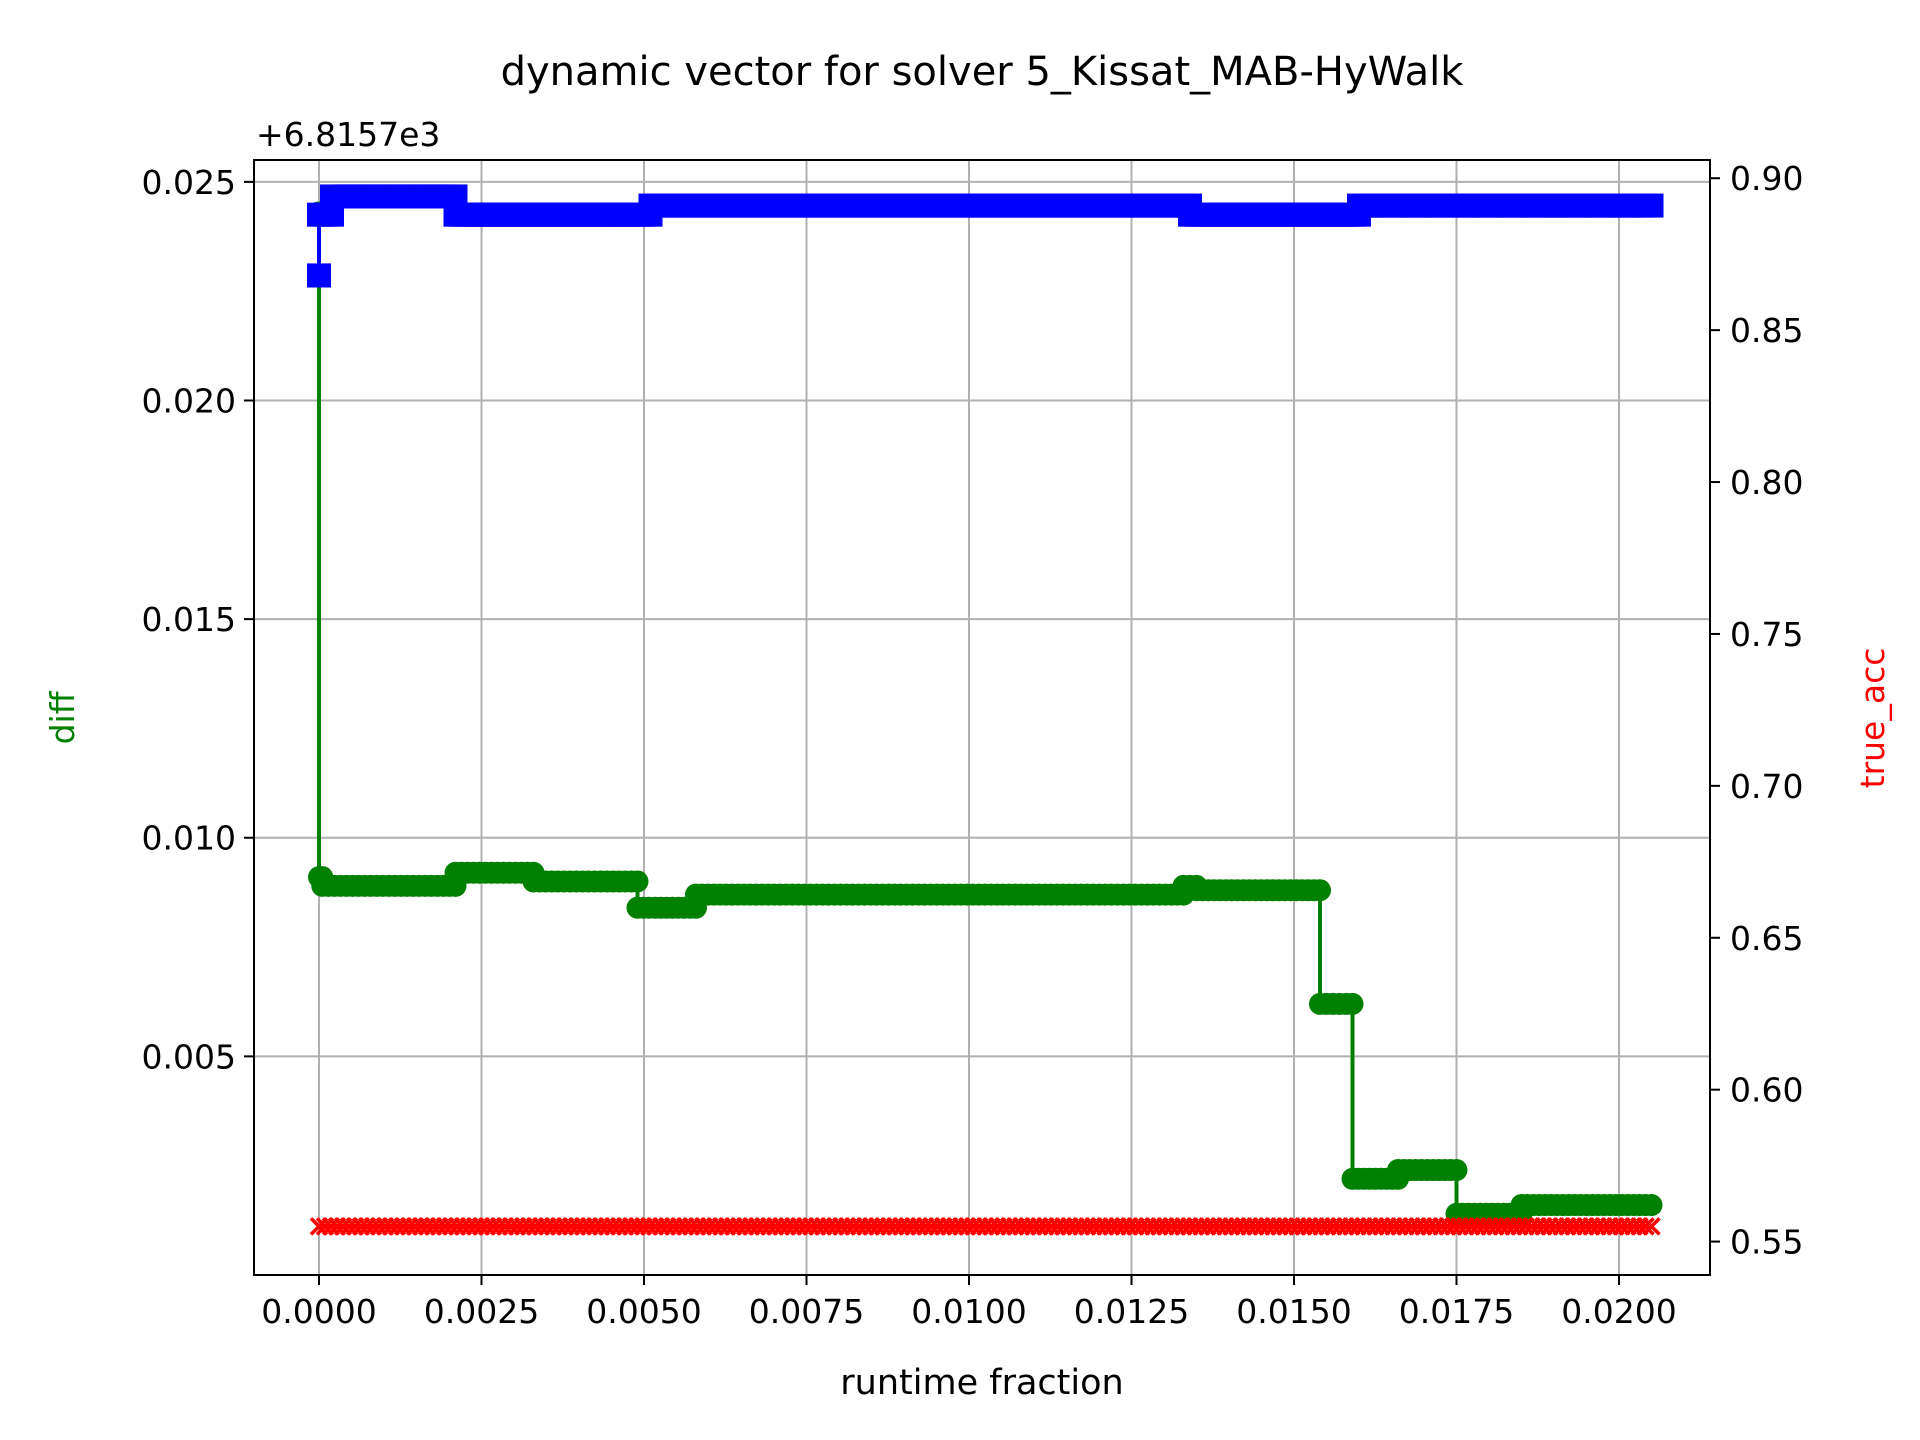 This screenshot has height=1440, width=1920. I want to click on y-axis-right: 0.55 0.60 0.65 0.70 0.75 0.80 0.85 0.90, so click(1756, 710).